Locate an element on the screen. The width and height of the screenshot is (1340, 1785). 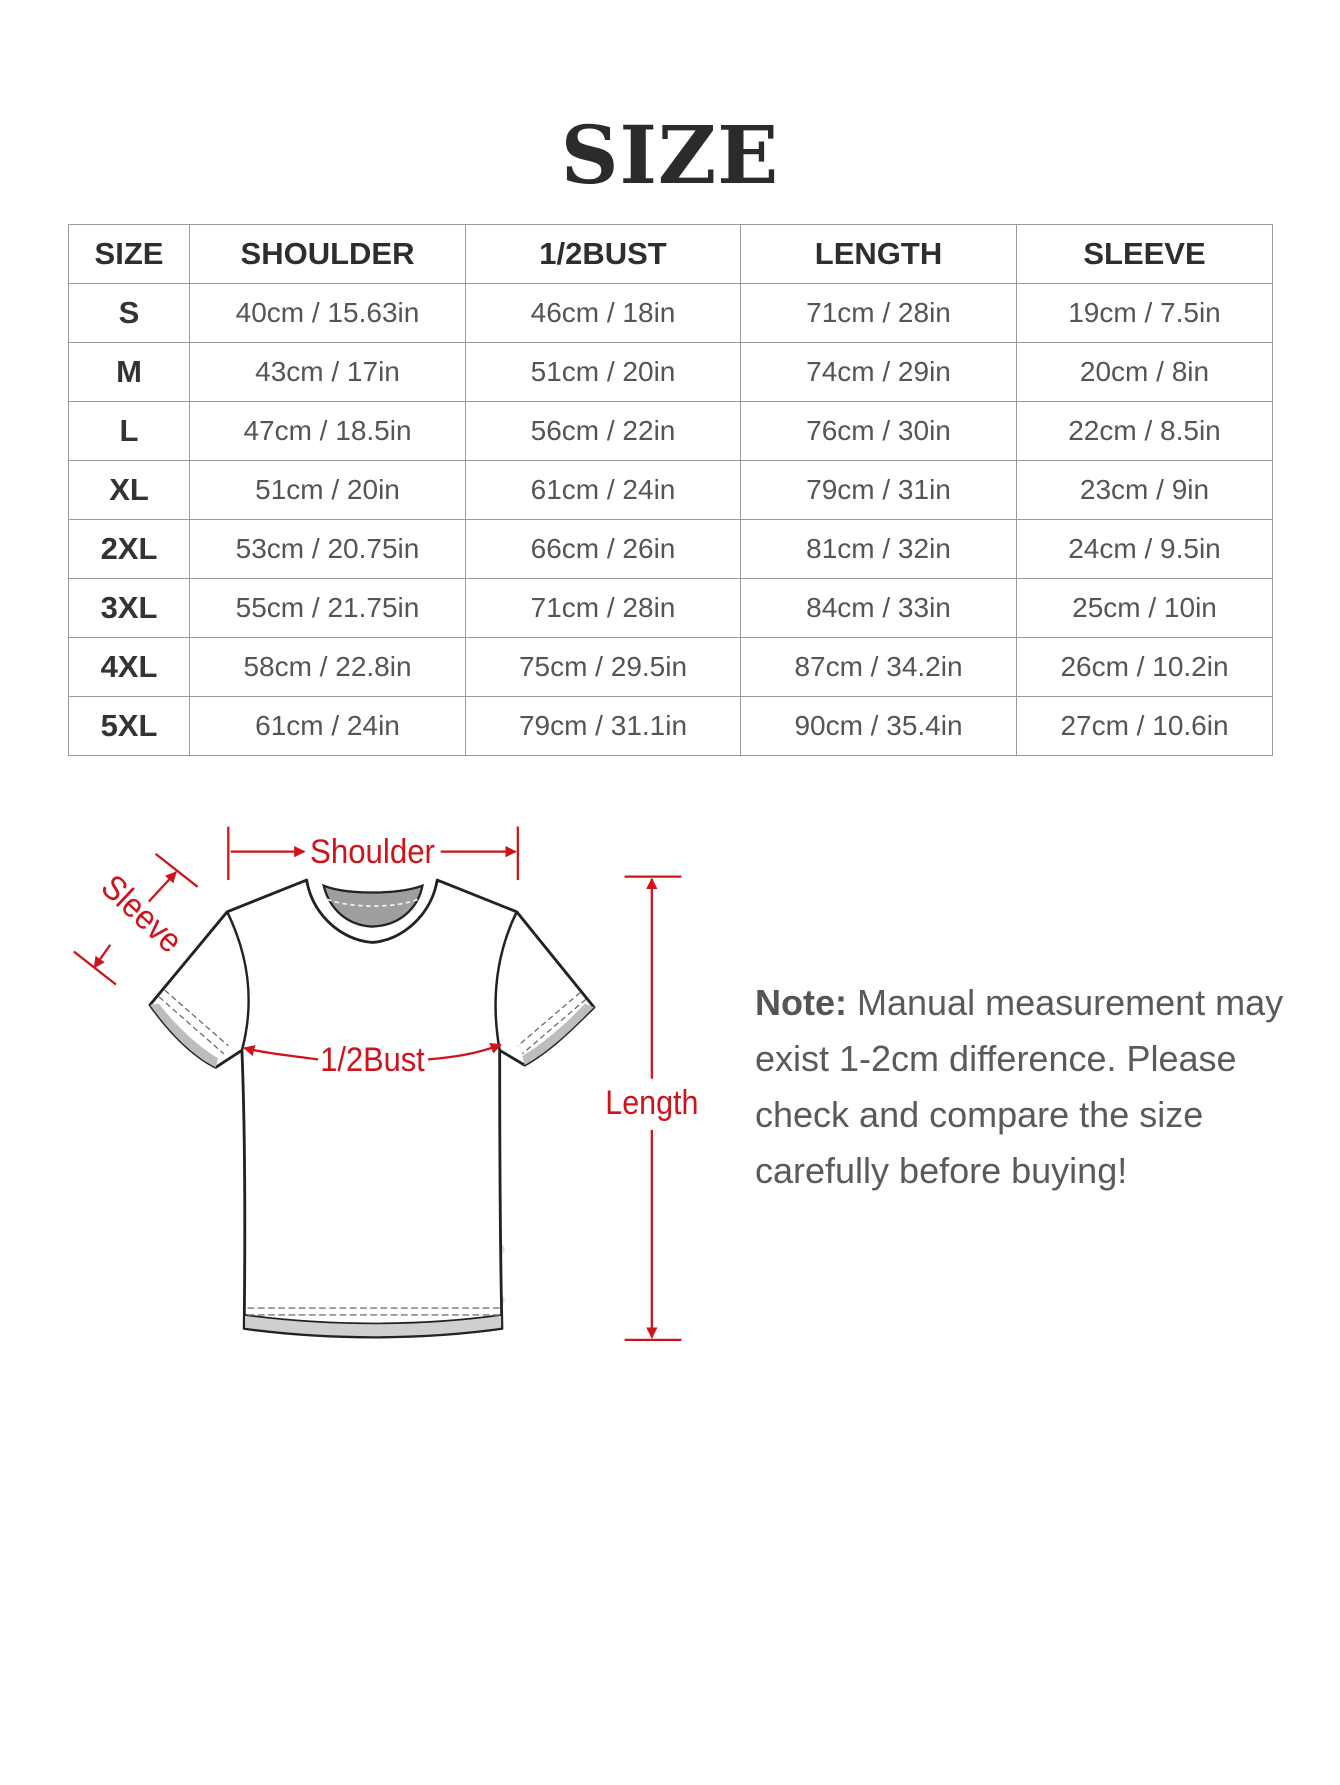
size-cell: M is located at coordinates (129, 372).